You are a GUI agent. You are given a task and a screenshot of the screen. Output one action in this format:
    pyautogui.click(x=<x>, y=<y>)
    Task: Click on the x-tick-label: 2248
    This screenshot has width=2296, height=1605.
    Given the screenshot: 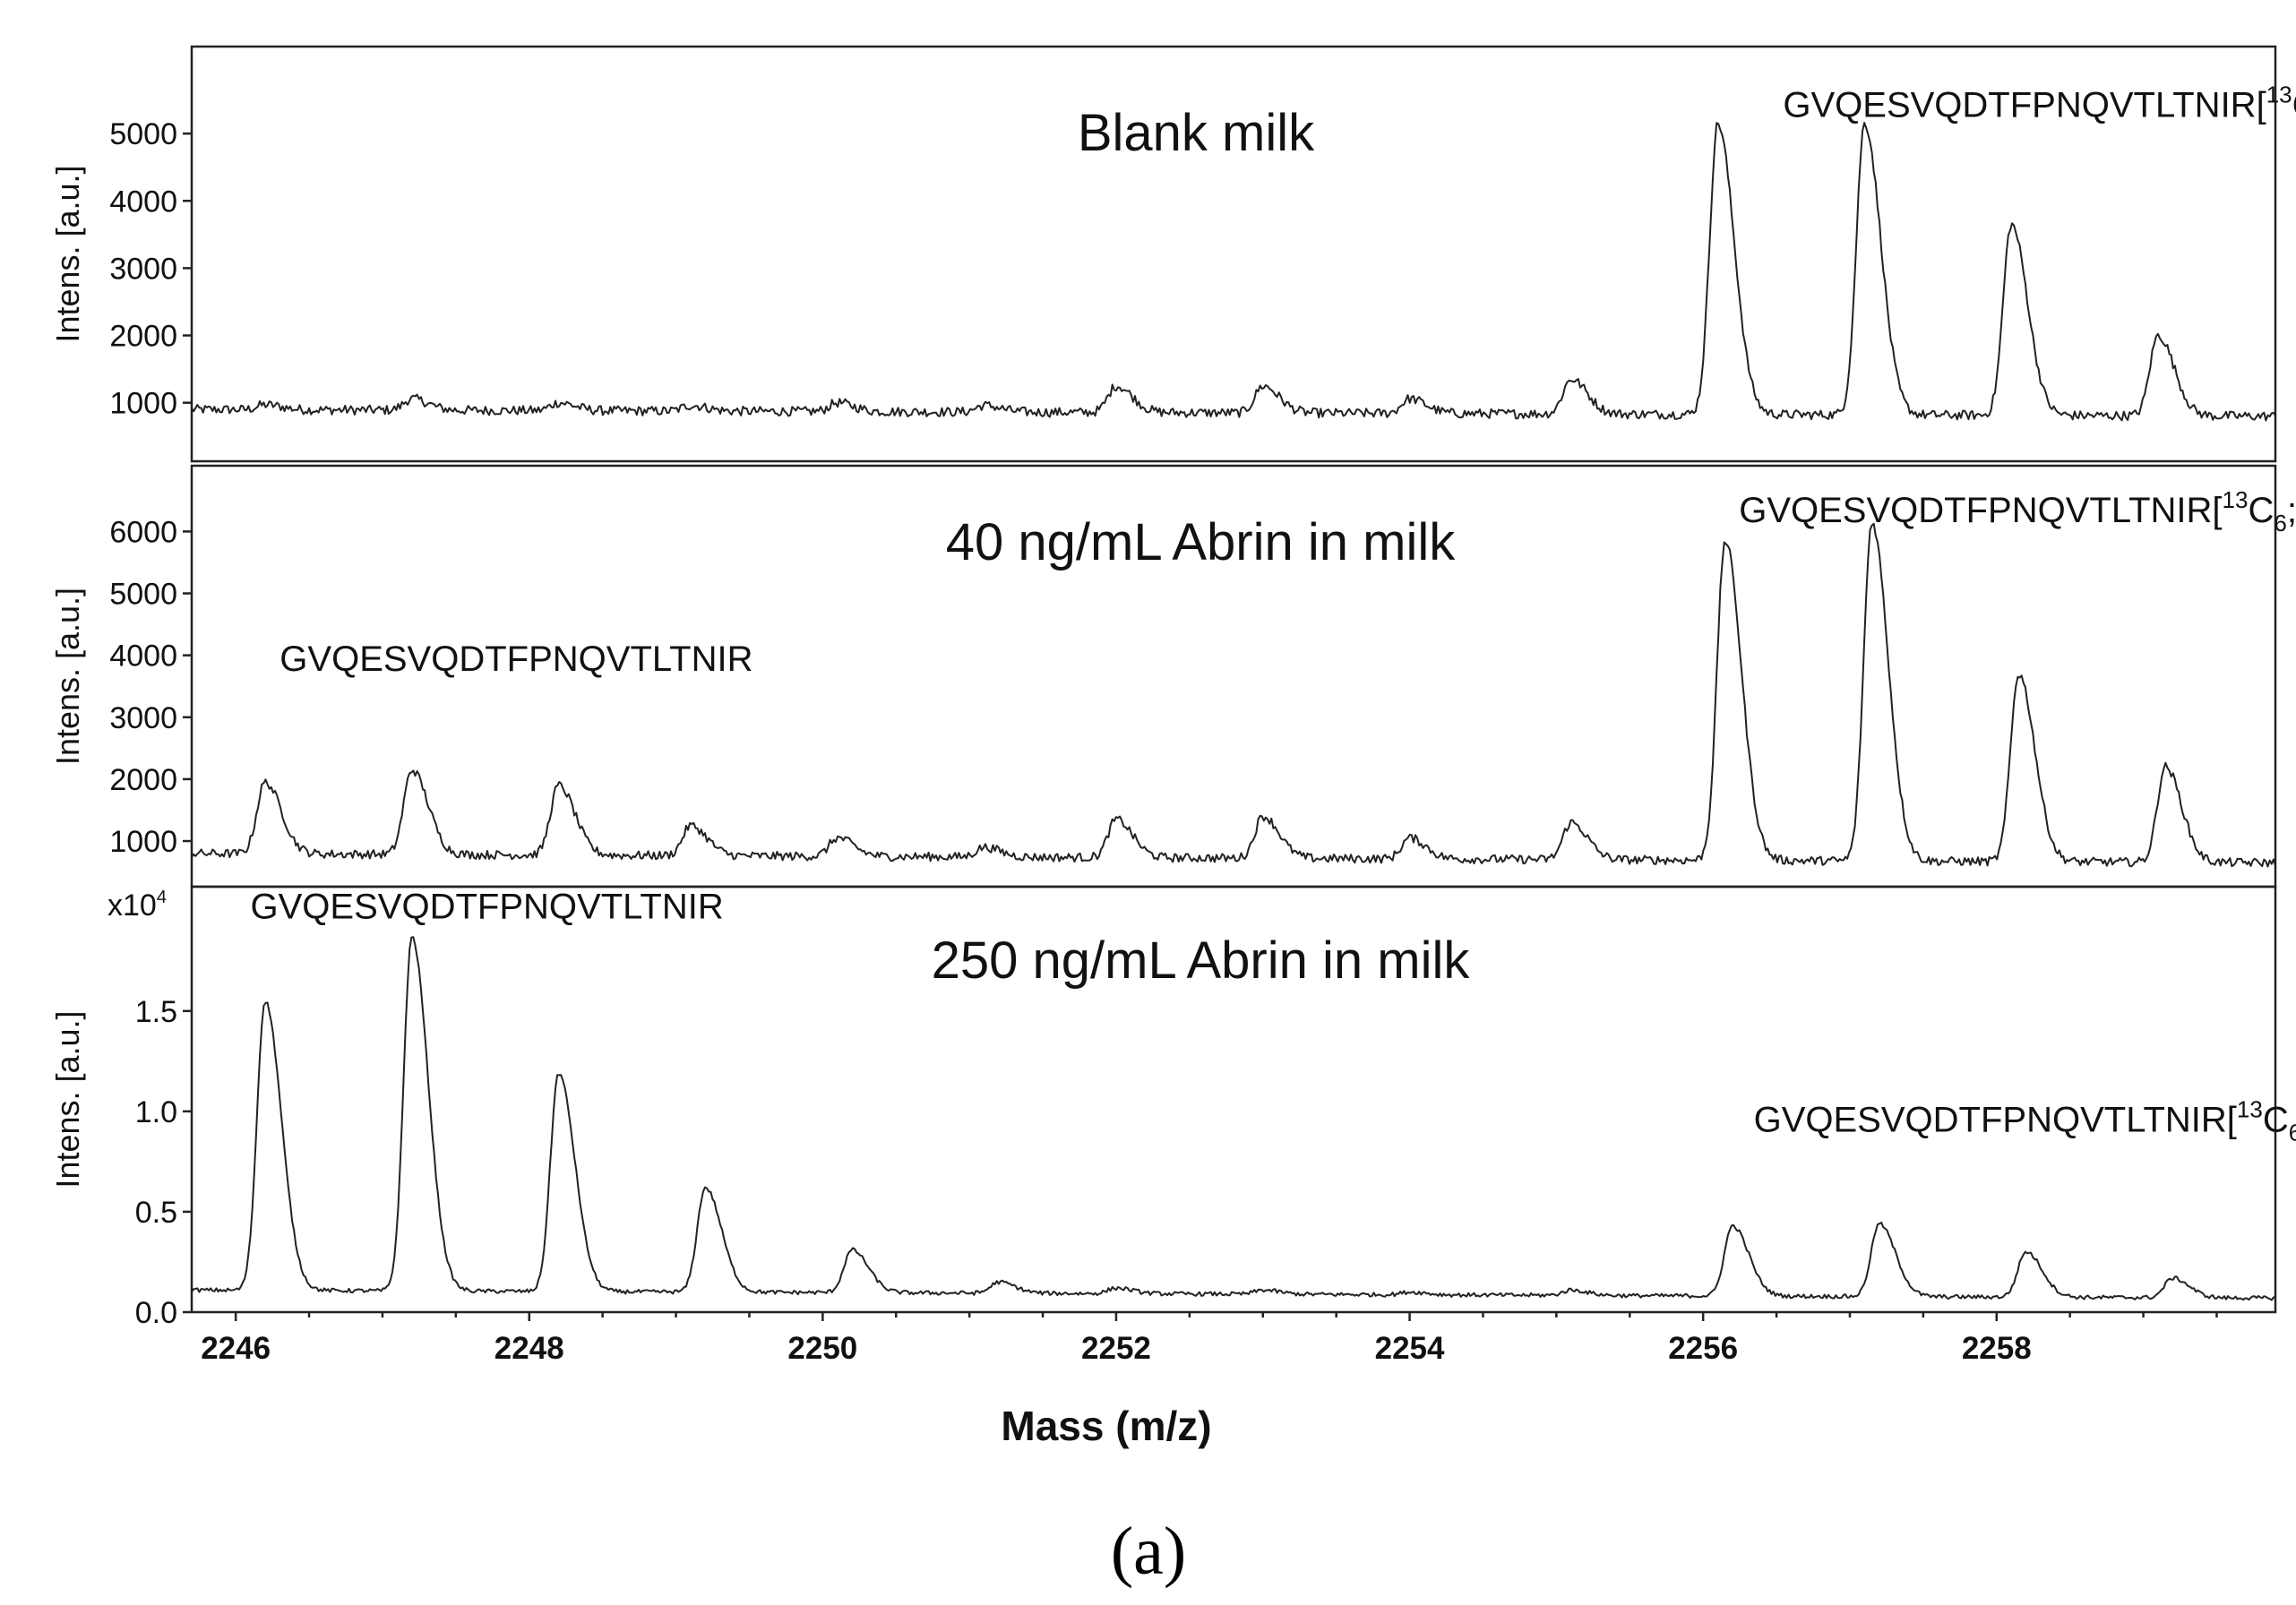 What is the action you would take?
    pyautogui.click(x=529, y=1348)
    